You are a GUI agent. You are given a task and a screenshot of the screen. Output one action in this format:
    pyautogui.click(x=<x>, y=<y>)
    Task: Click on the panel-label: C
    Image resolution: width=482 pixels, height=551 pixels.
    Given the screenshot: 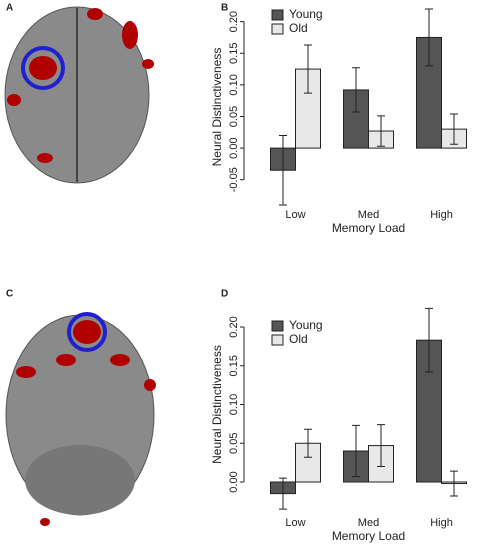 What is the action you would take?
    pyautogui.click(x=9, y=294)
    